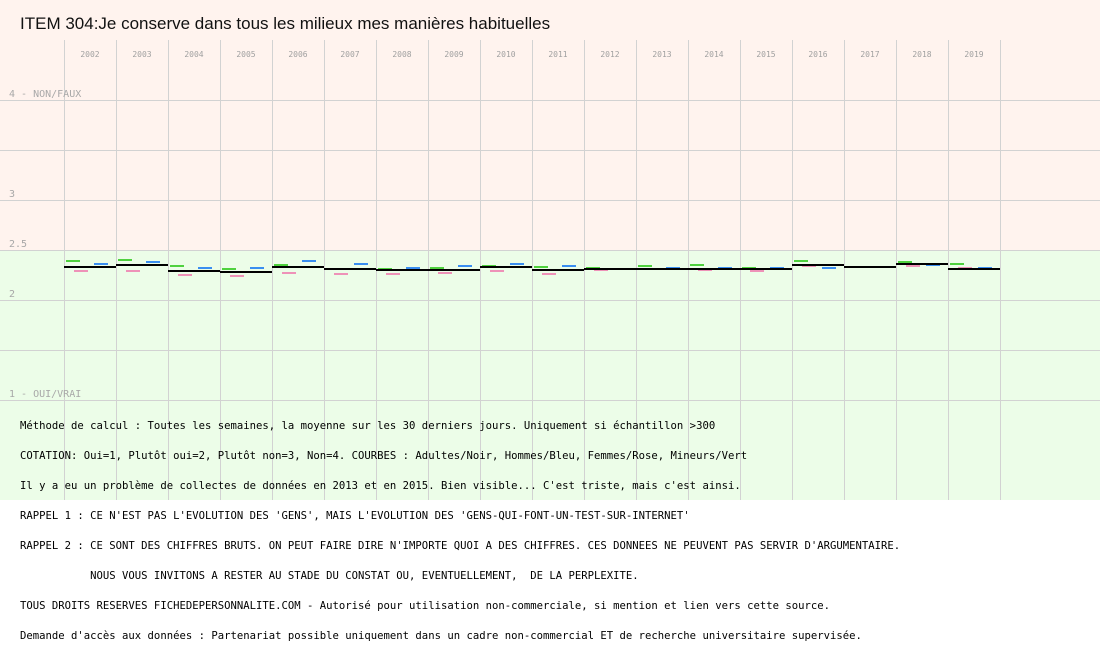  I want to click on x-tick-label: 2010, so click(505, 54).